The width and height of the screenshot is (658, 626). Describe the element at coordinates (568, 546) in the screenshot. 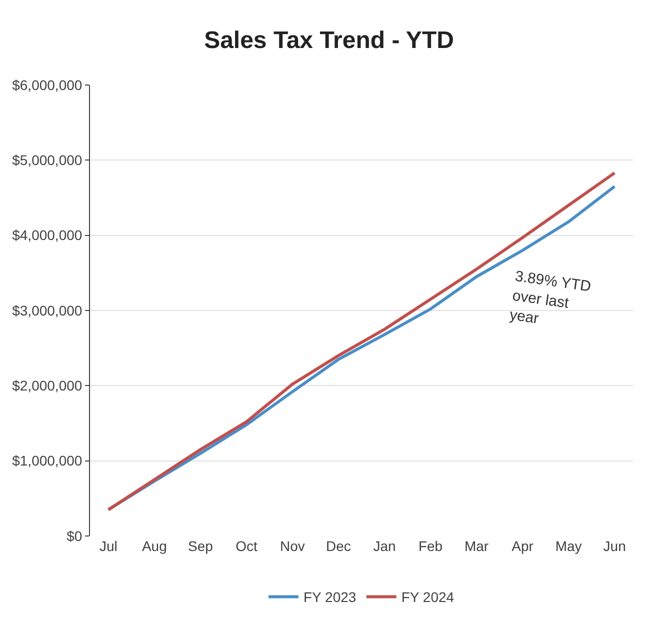

I see `x-tick-label: May` at that location.